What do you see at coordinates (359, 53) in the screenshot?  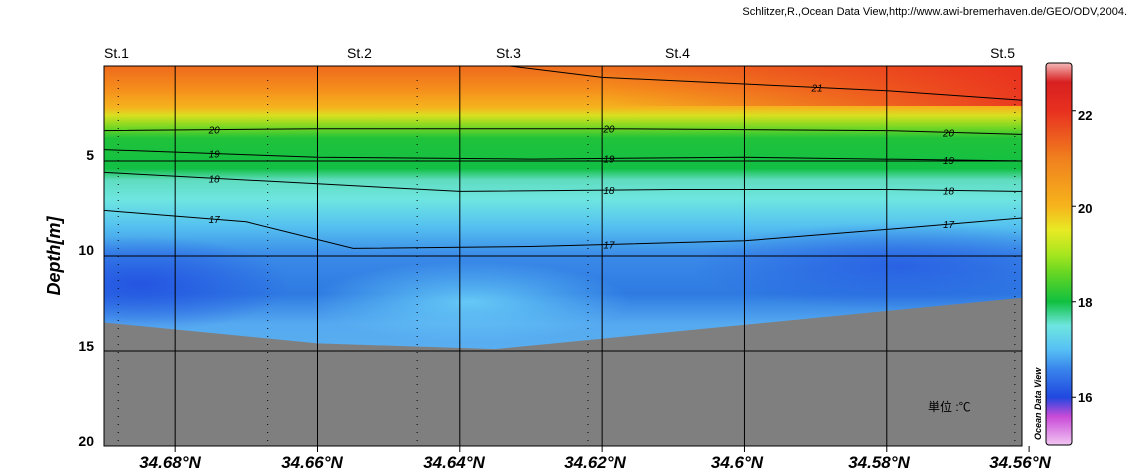 I see `station-label-2: St.2` at bounding box center [359, 53].